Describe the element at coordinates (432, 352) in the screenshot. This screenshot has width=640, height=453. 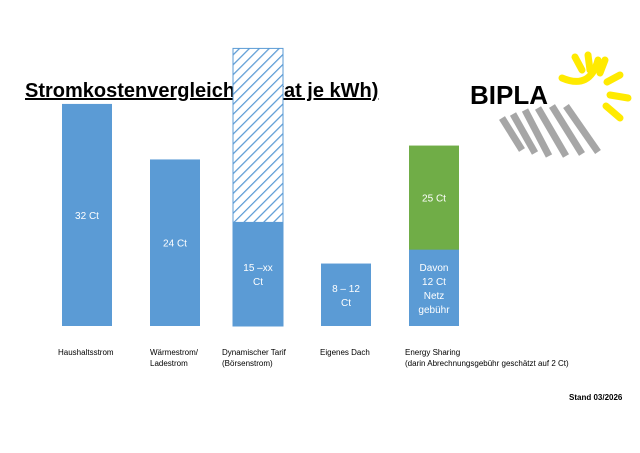
I see `x-tick-label: Energy Sharing` at that location.